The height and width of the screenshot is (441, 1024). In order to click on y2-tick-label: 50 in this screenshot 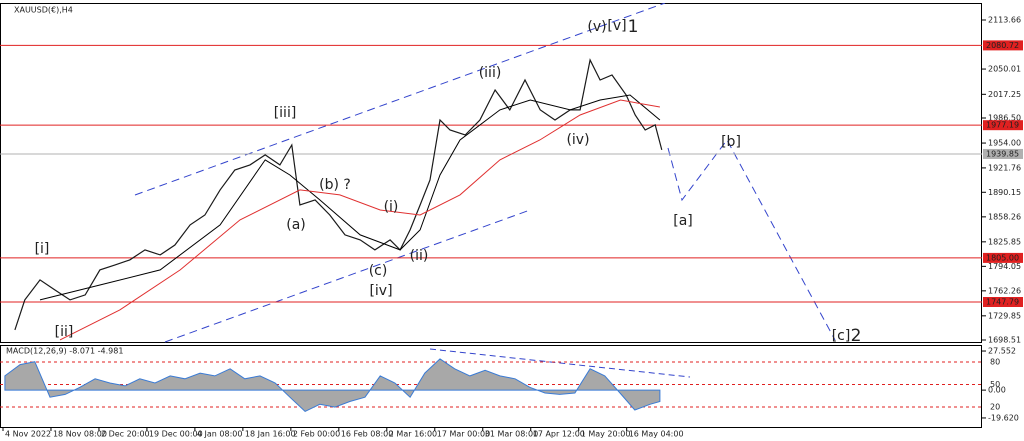, I will do `click(995, 384)`.